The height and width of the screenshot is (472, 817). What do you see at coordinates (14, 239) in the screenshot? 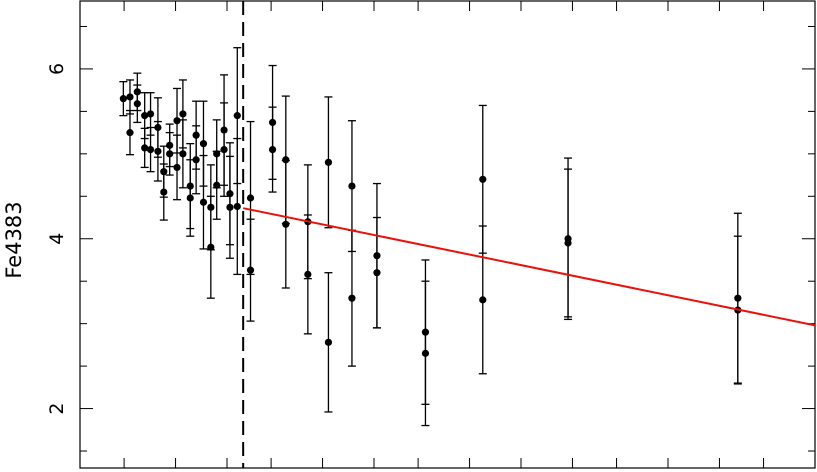
I see `y-axis-label: Fe4383` at bounding box center [14, 239].